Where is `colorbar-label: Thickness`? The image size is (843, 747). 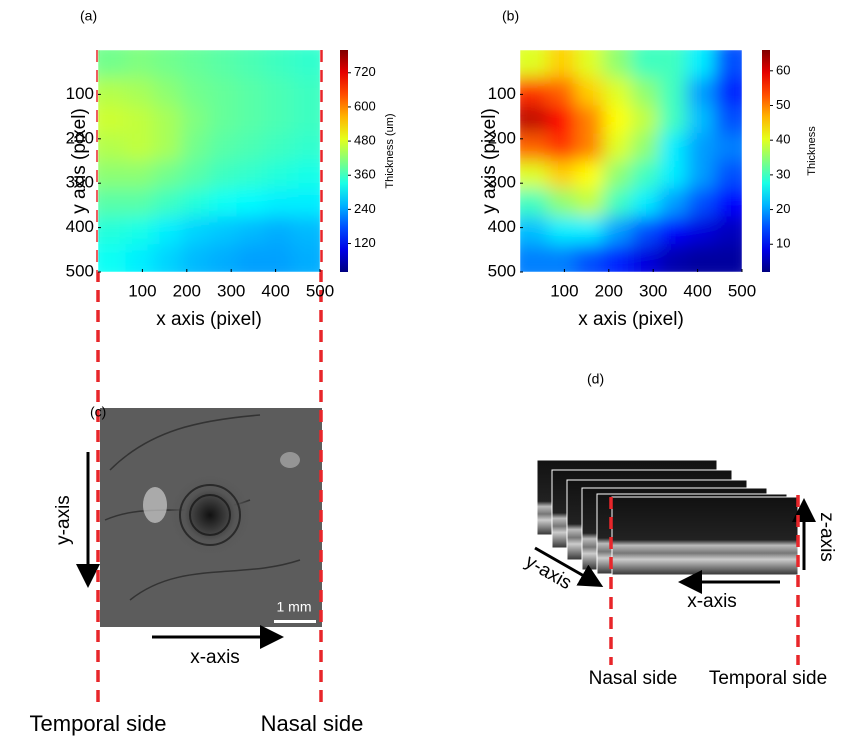
colorbar-label: Thickness is located at coordinates (812, 151).